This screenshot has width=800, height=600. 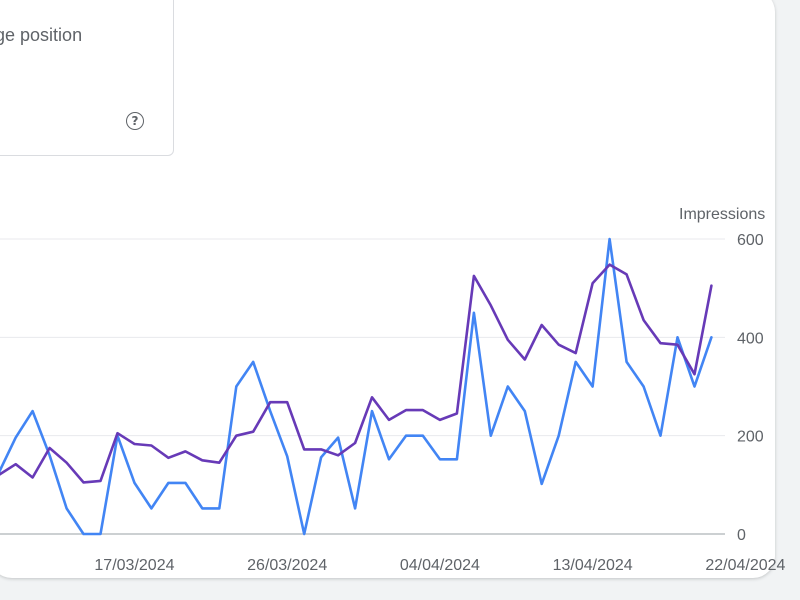 What do you see at coordinates (722, 214) in the screenshot?
I see `right-axis-title: Impressions` at bounding box center [722, 214].